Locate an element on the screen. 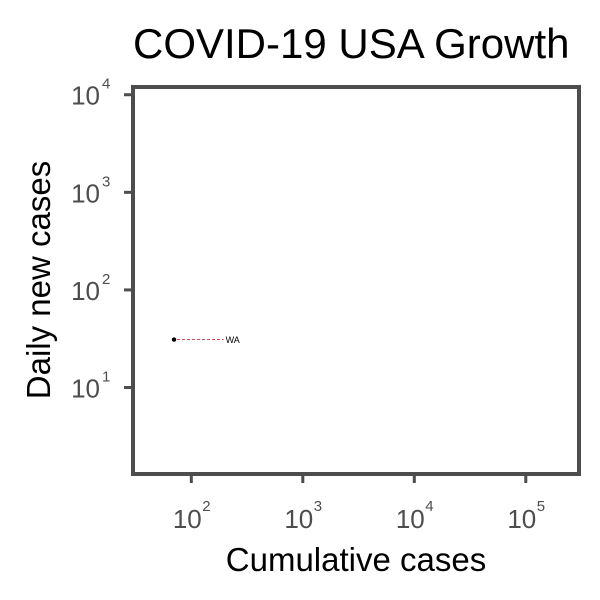 The height and width of the screenshot is (600, 600). point-label: WA is located at coordinates (233, 340).